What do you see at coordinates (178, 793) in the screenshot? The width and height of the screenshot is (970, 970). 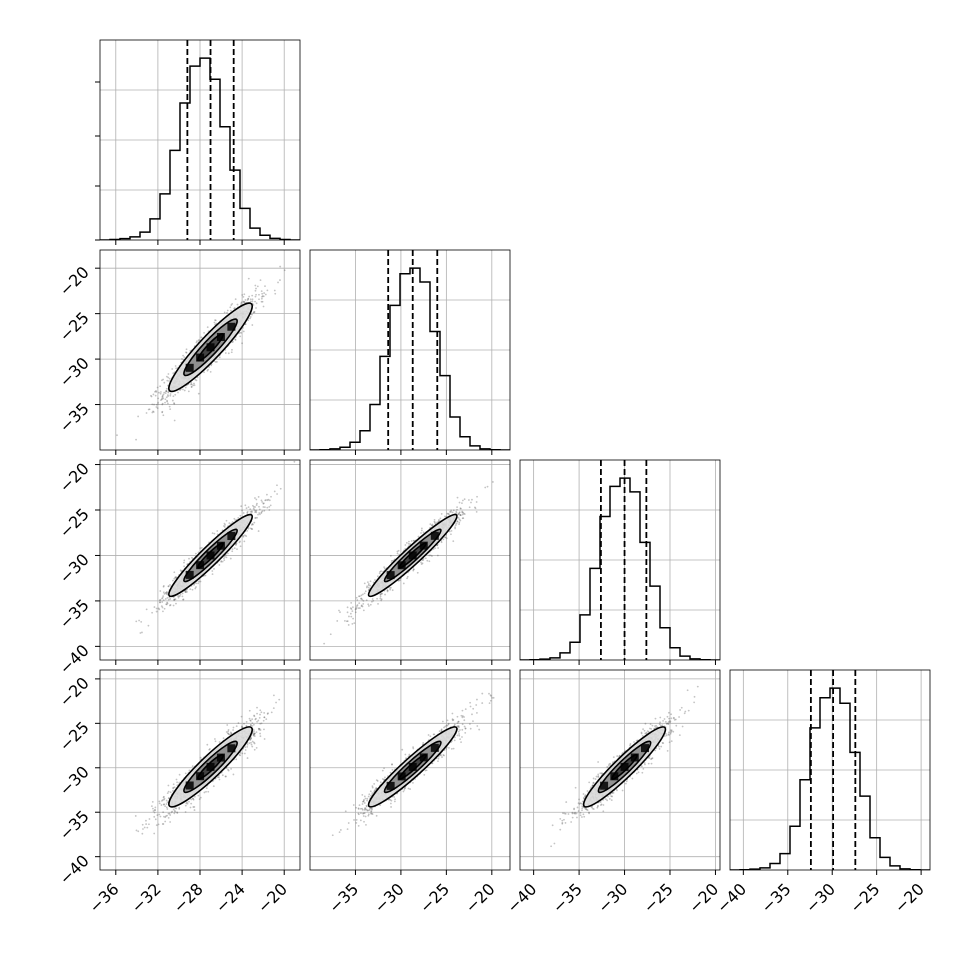 I see `panel-3-0: −20−25−30−35−40−36 −32 −28 −24 −20` at bounding box center [178, 793].